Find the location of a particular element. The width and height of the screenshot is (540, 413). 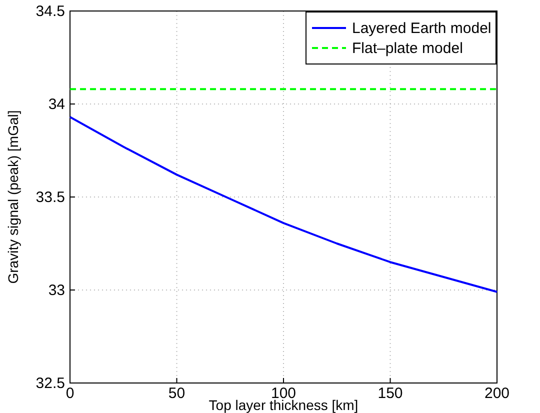

y-tick-label: 34.5 is located at coordinates (50, 11).